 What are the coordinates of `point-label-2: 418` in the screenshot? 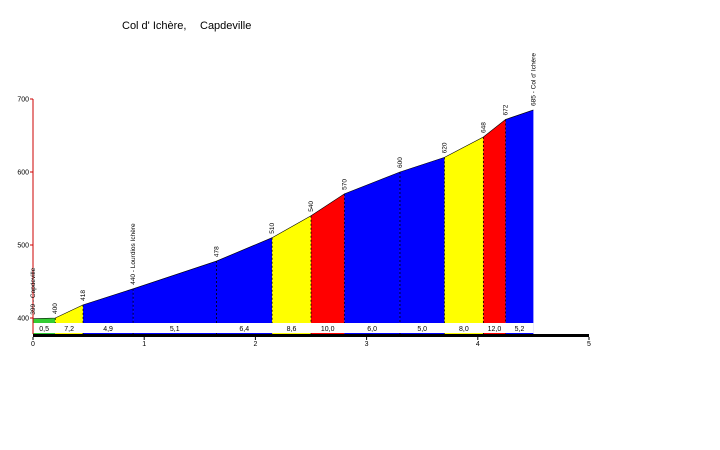 It's located at (83, 295).